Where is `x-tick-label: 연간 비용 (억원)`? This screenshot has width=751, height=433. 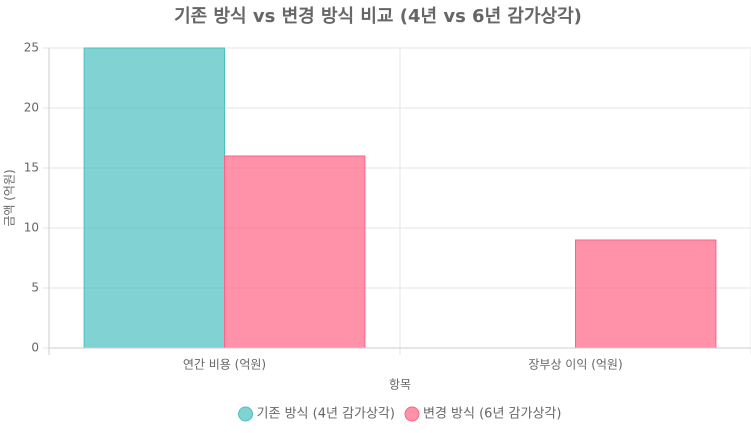 x-tick-label: 연간 비용 (억원) is located at coordinates (224, 365).